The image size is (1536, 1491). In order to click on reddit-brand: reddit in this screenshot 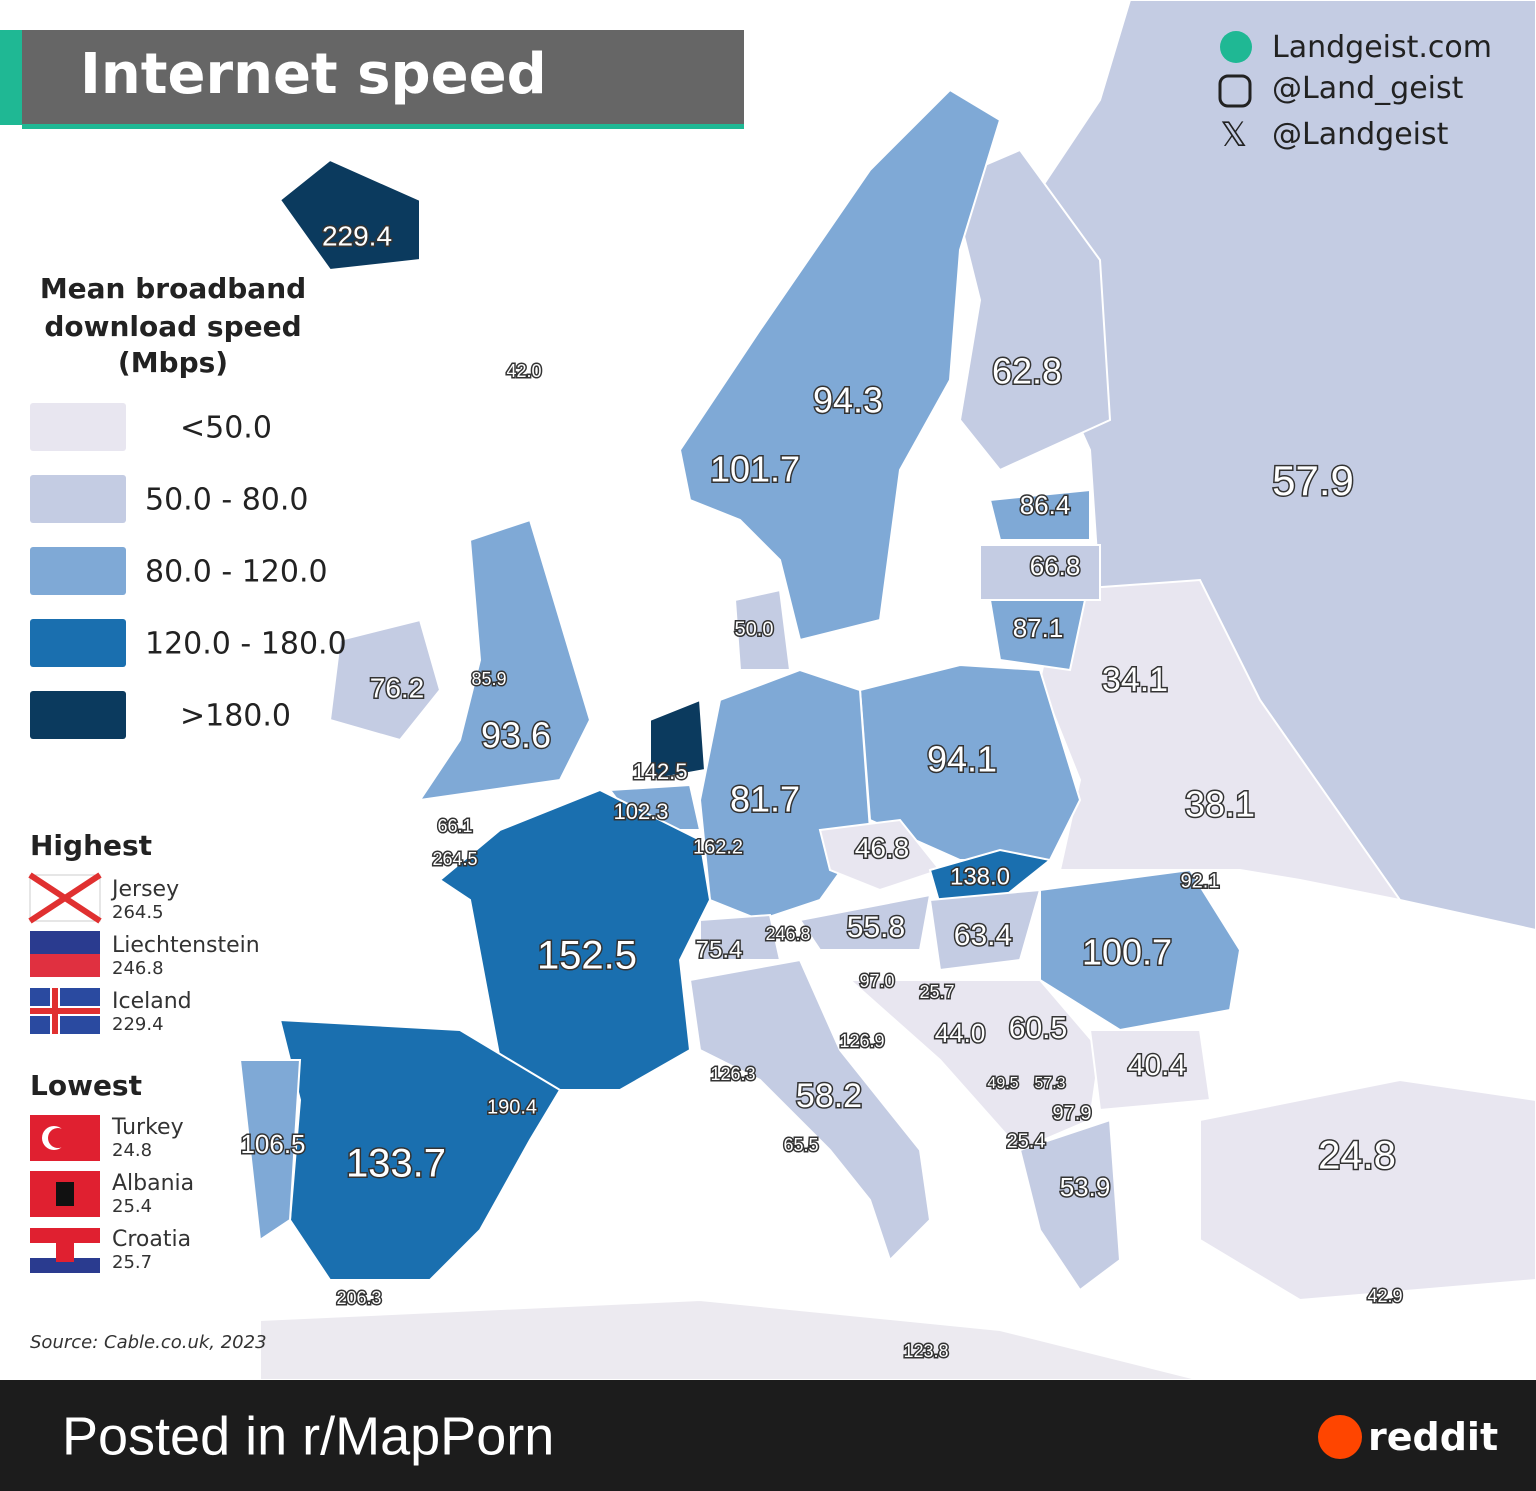, I will do `click(1433, 1437)`.